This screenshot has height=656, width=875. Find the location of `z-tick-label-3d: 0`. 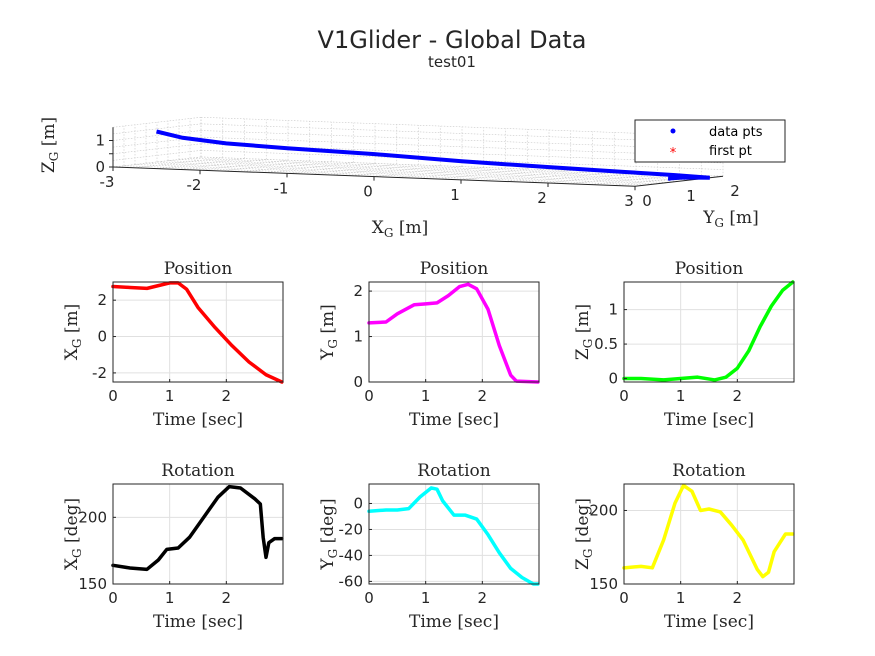

z-tick-label-3d: 0 is located at coordinates (100, 167).